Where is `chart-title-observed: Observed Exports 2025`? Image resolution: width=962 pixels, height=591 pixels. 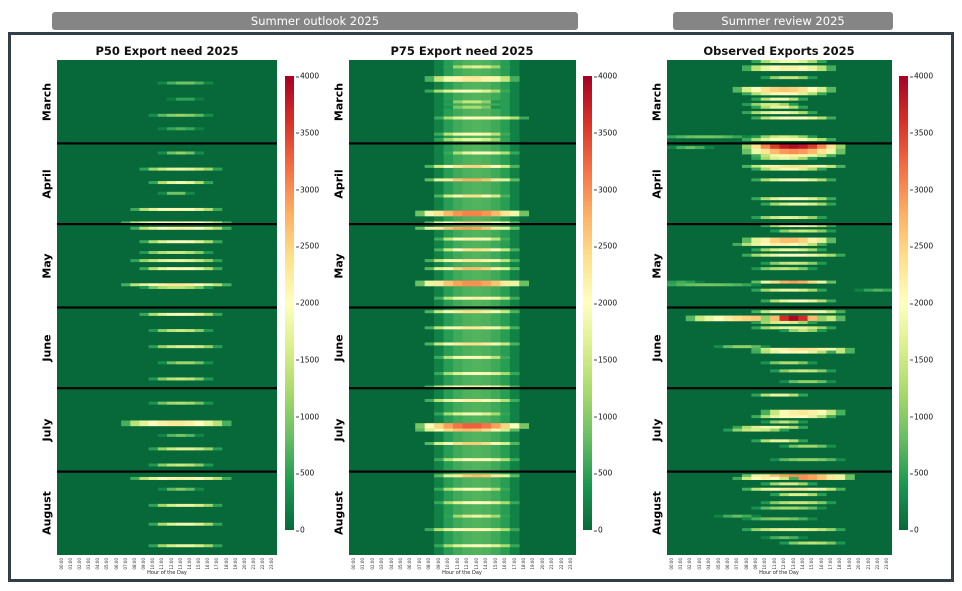 chart-title-observed: Observed Exports 2025 is located at coordinates (779, 51).